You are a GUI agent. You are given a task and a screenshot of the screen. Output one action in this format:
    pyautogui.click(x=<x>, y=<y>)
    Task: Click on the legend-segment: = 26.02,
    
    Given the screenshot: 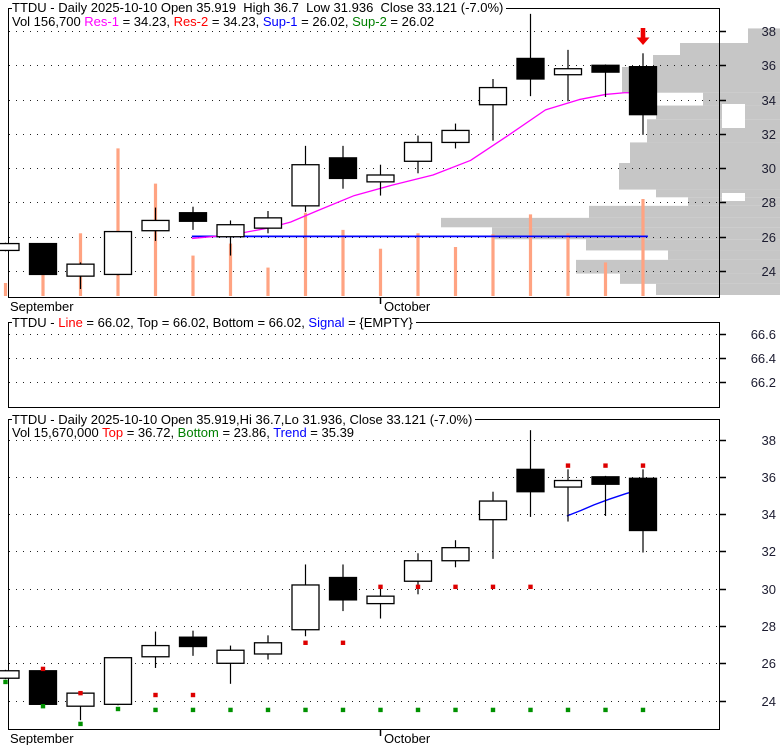 What is the action you would take?
    pyautogui.click(x=325, y=21)
    